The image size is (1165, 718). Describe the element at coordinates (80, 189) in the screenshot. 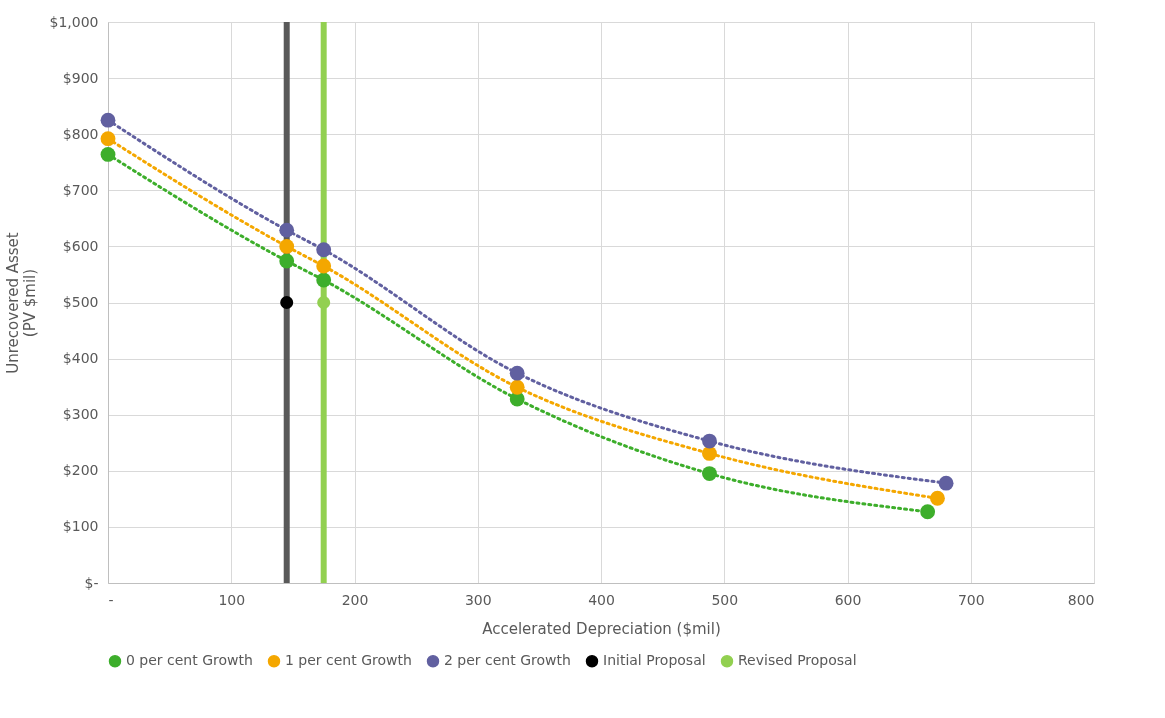

I see `y-tick-label: $700` at that location.